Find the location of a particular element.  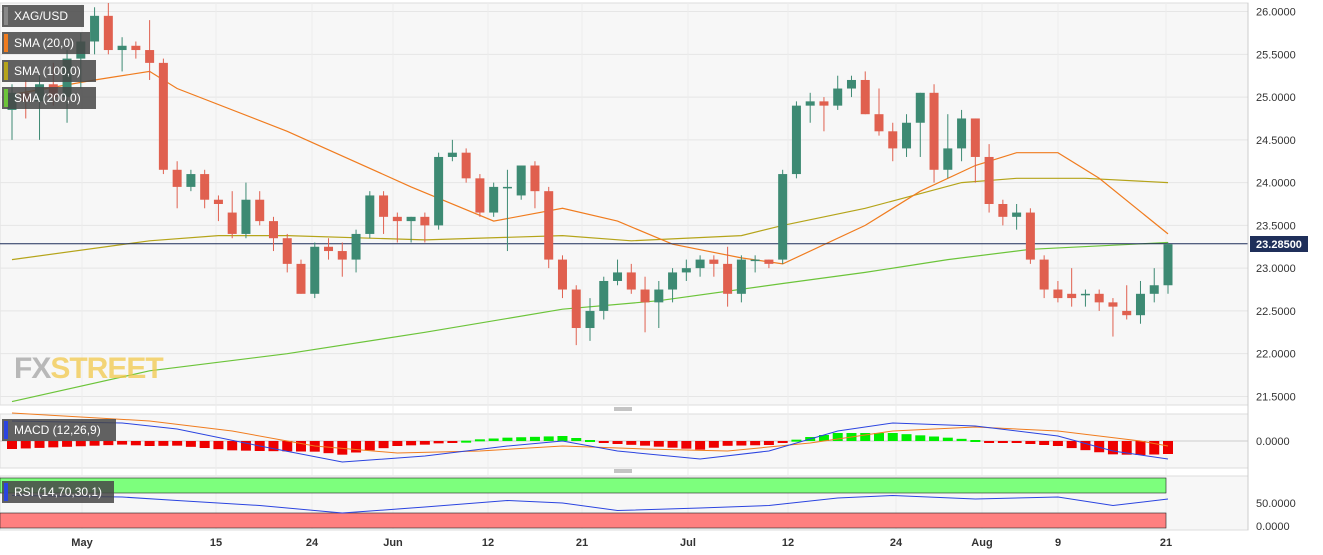

macd-line is located at coordinates (590, 441).